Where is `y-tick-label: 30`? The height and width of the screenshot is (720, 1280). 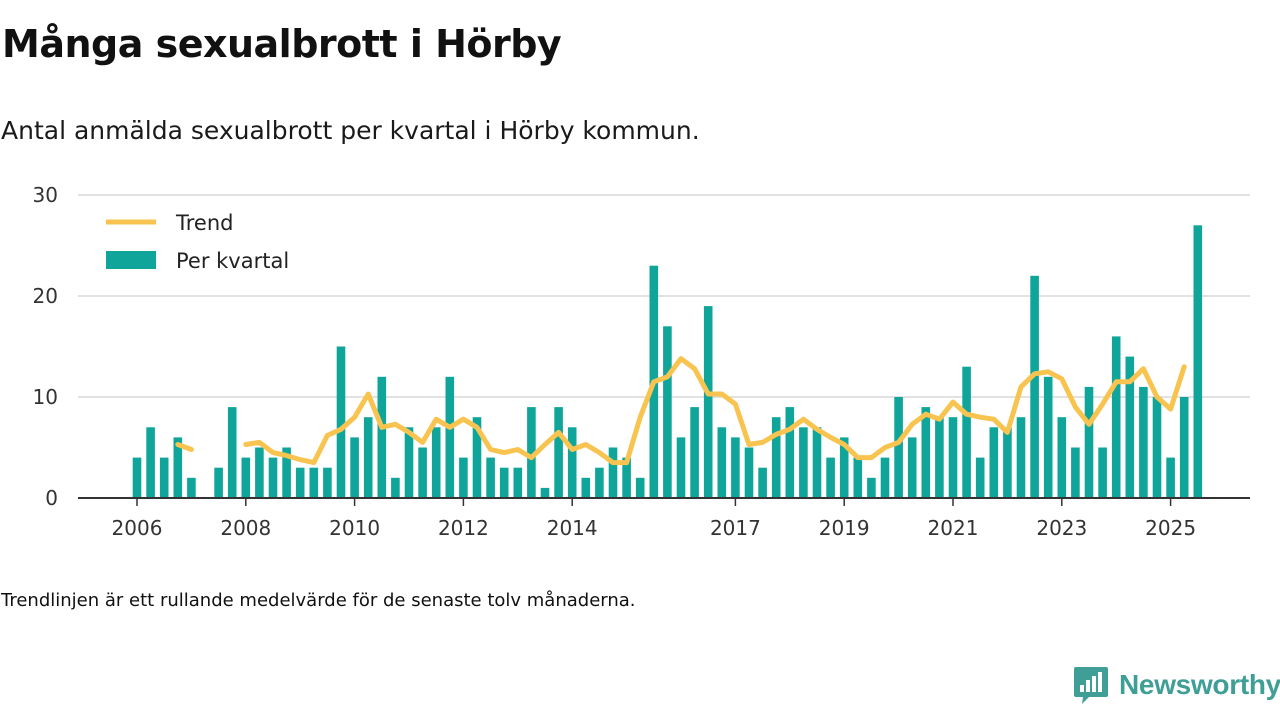
y-tick-label: 30 is located at coordinates (45, 195).